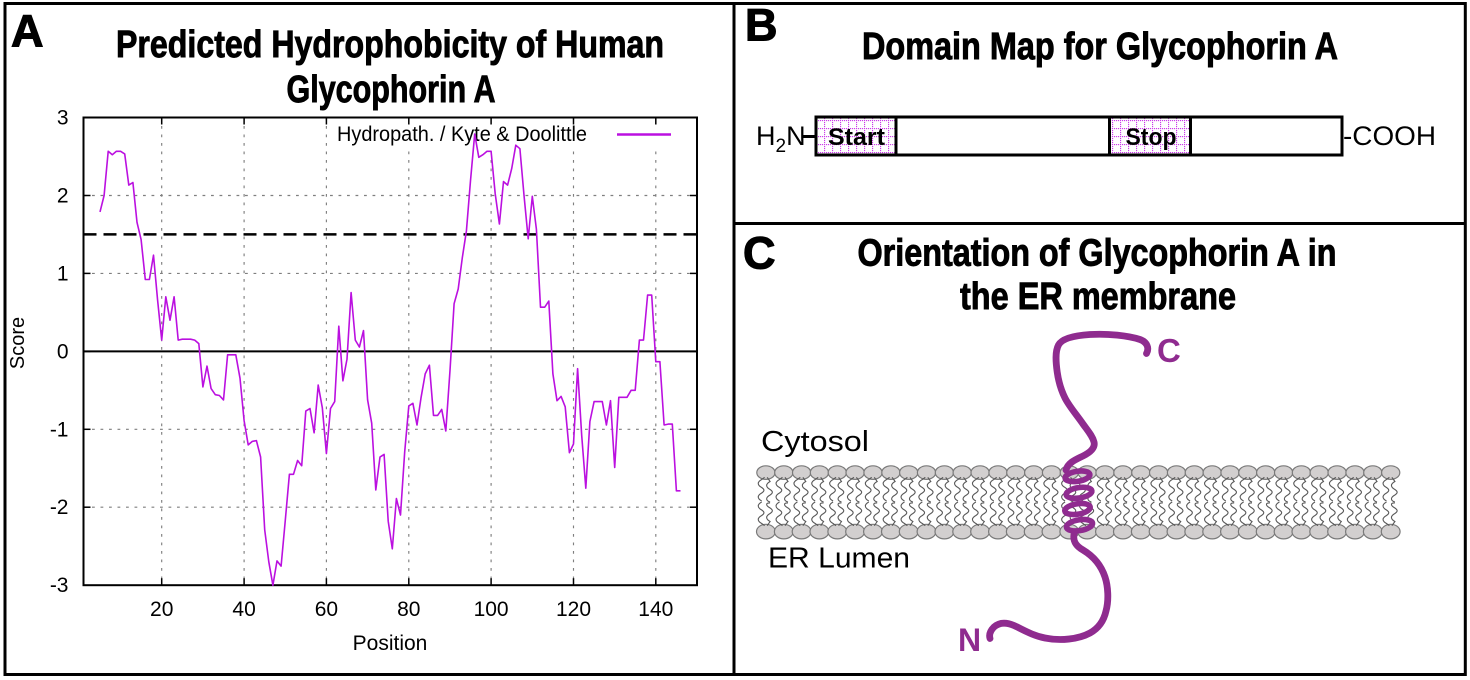  I want to click on svg-text:Orientation of Glycophorin A i: Orientation of Glycophorin A in, so click(1097, 254).